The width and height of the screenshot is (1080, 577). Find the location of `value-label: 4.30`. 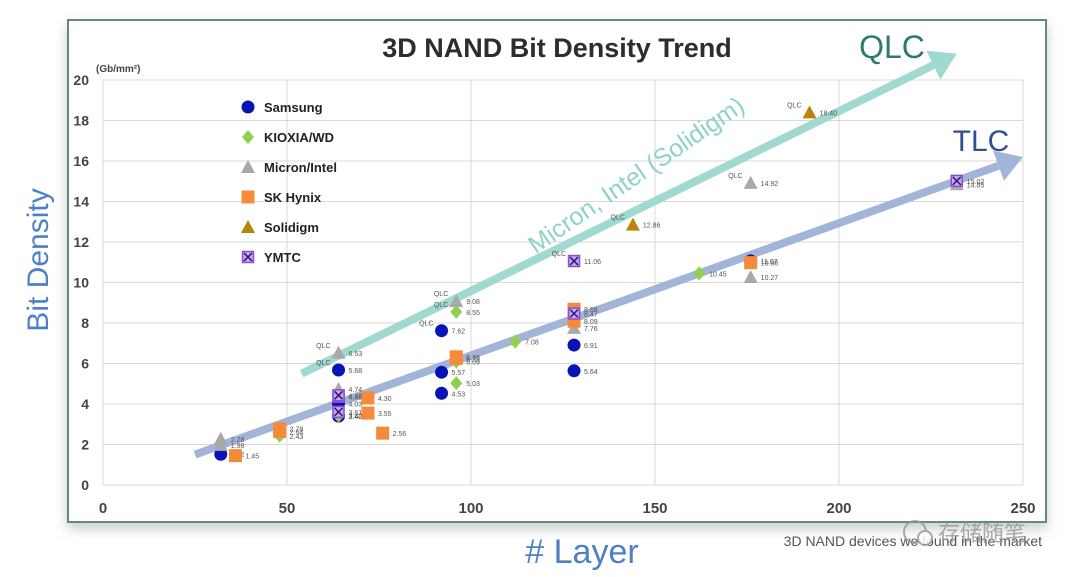

value-label: 4.30 is located at coordinates (385, 399).